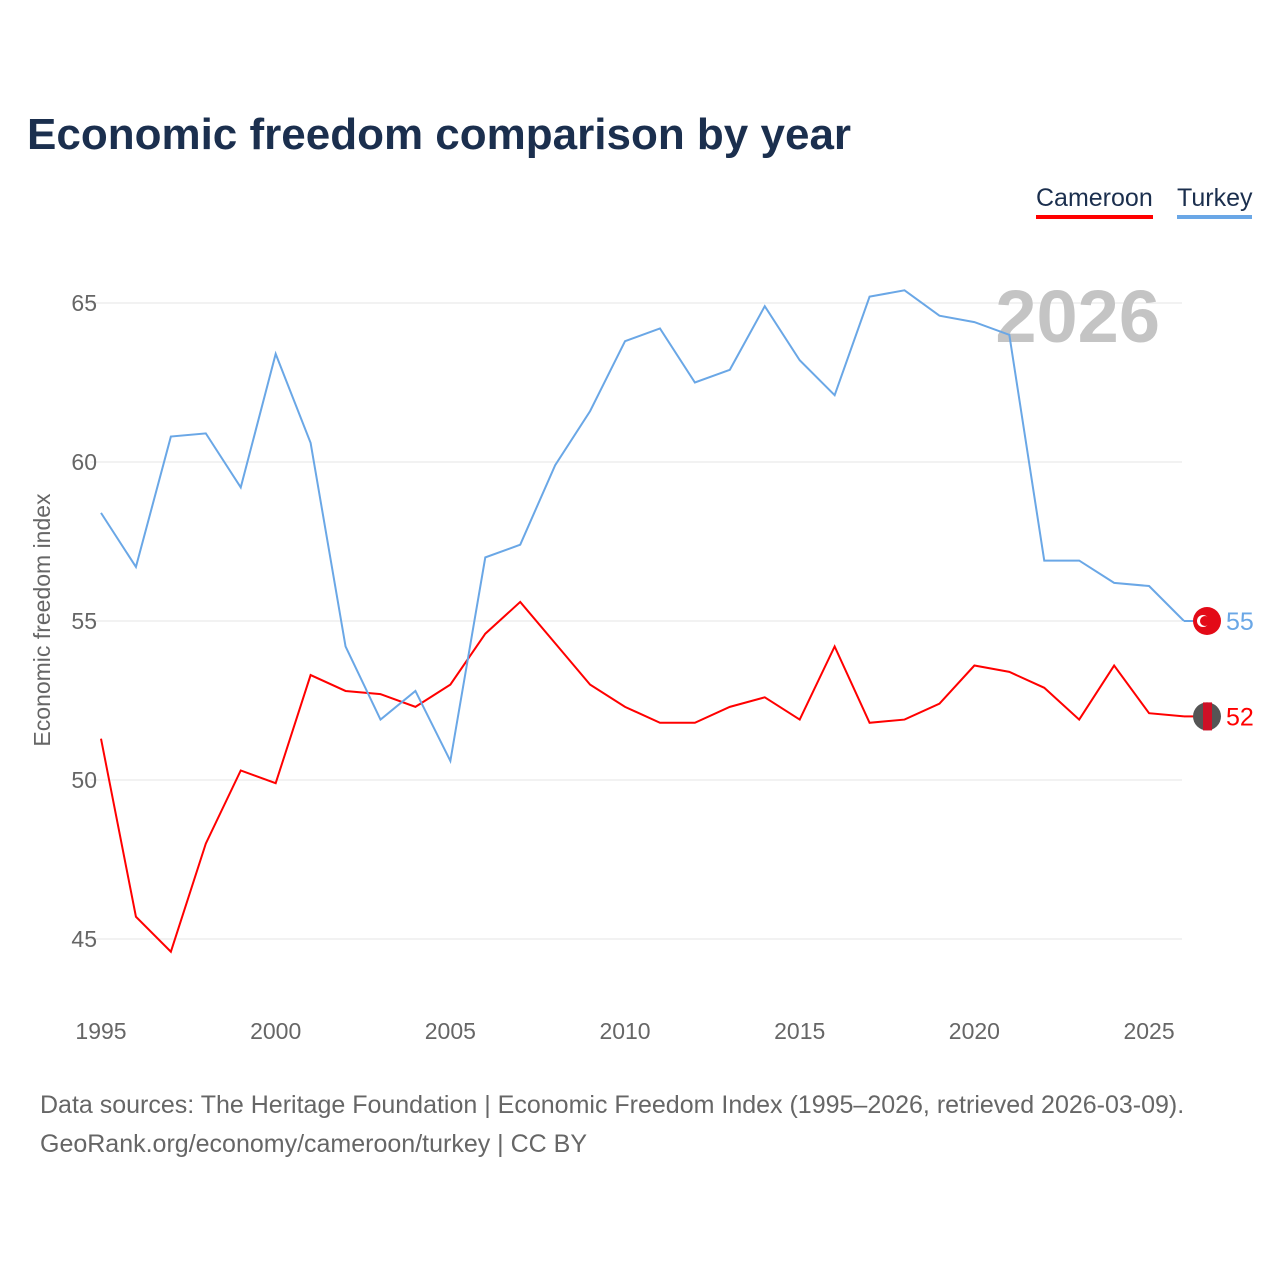 Image resolution: width=1280 pixels, height=1280 pixels. What do you see at coordinates (1240, 622) in the screenshot?
I see `end-value-label-turkey: 55` at bounding box center [1240, 622].